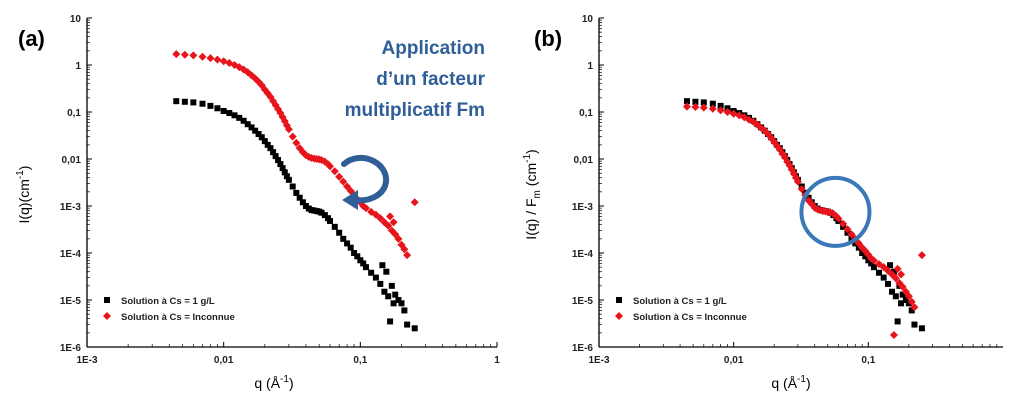 The image size is (1011, 394). Describe the element at coordinates (548, 38) in the screenshot. I see `panel-label: (b)` at that location.